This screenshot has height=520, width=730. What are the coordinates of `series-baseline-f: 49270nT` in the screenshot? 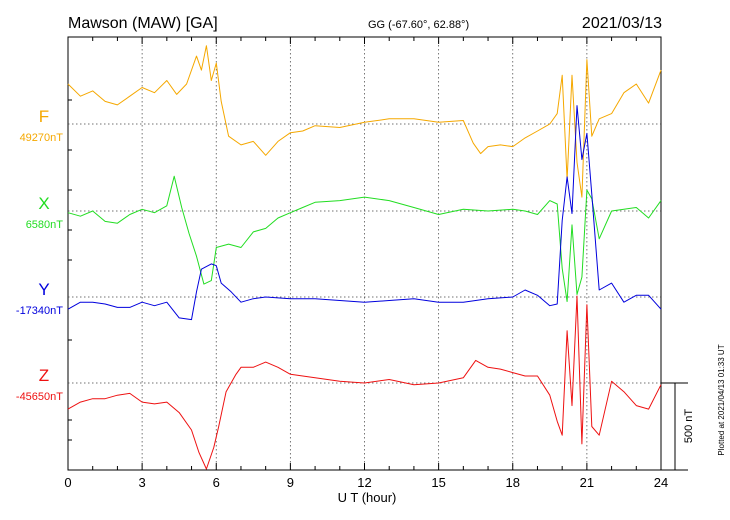 It's located at (42, 138).